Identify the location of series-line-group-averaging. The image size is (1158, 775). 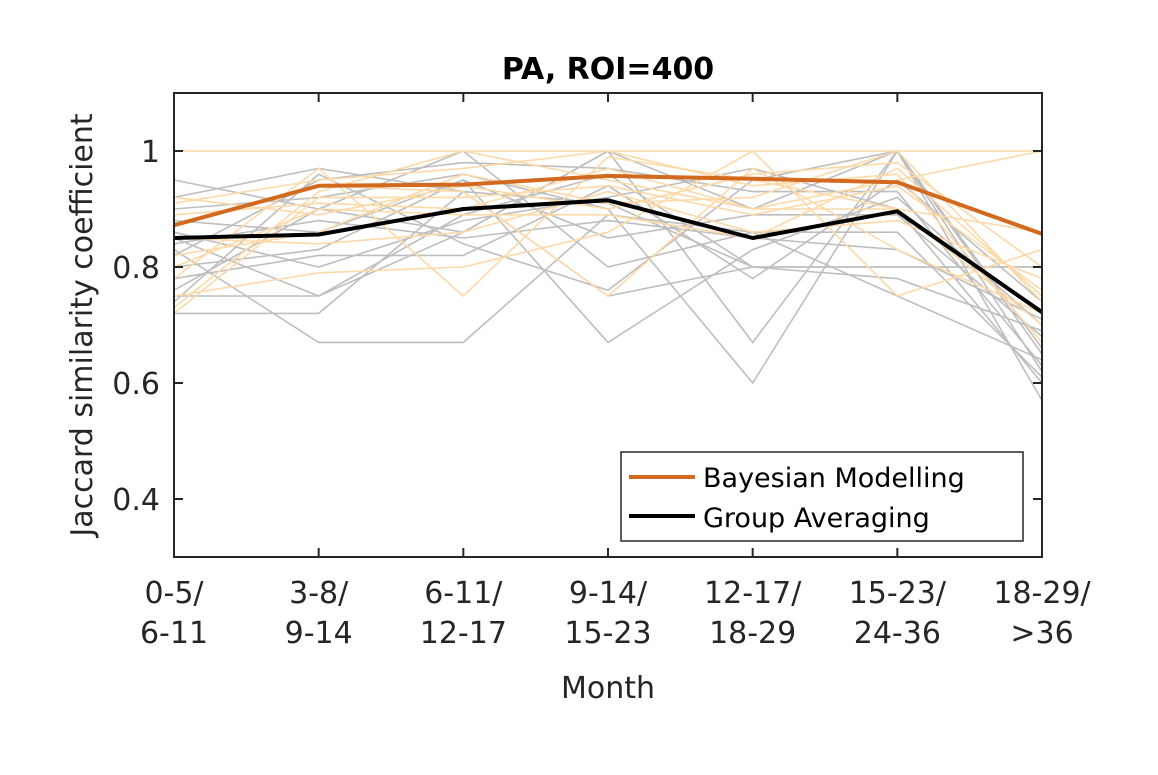
(608, 256).